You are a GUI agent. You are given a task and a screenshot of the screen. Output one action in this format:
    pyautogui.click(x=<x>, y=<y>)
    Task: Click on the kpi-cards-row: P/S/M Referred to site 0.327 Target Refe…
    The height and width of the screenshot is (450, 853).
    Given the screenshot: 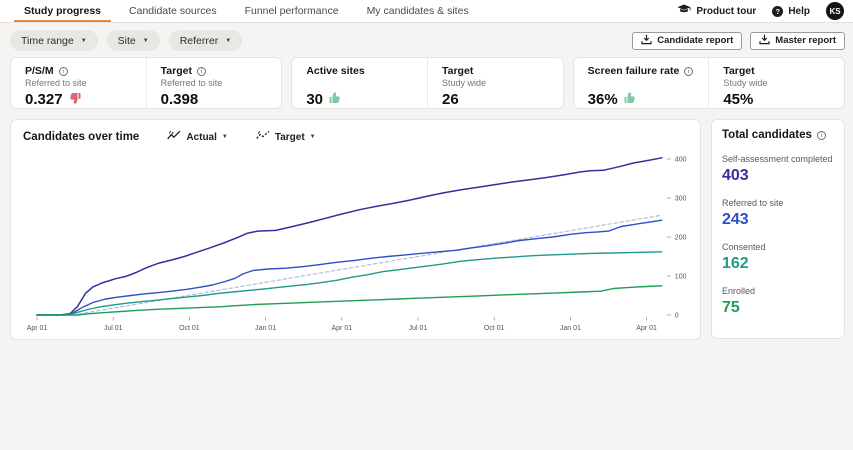 What is the action you would take?
    pyautogui.click(x=426, y=83)
    